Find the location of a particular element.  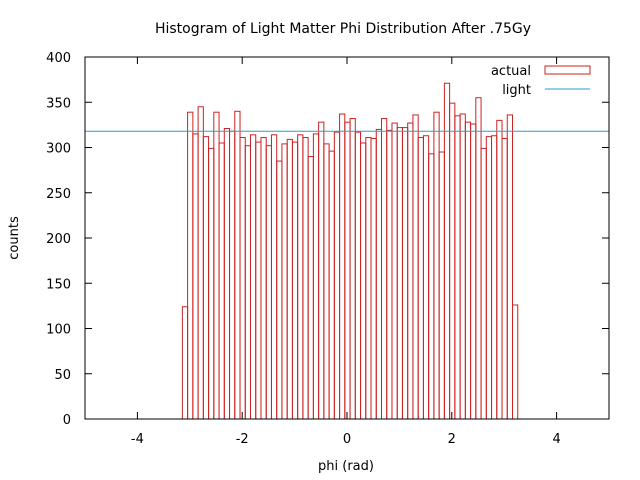

x-tick-label: 2 is located at coordinates (452, 439).